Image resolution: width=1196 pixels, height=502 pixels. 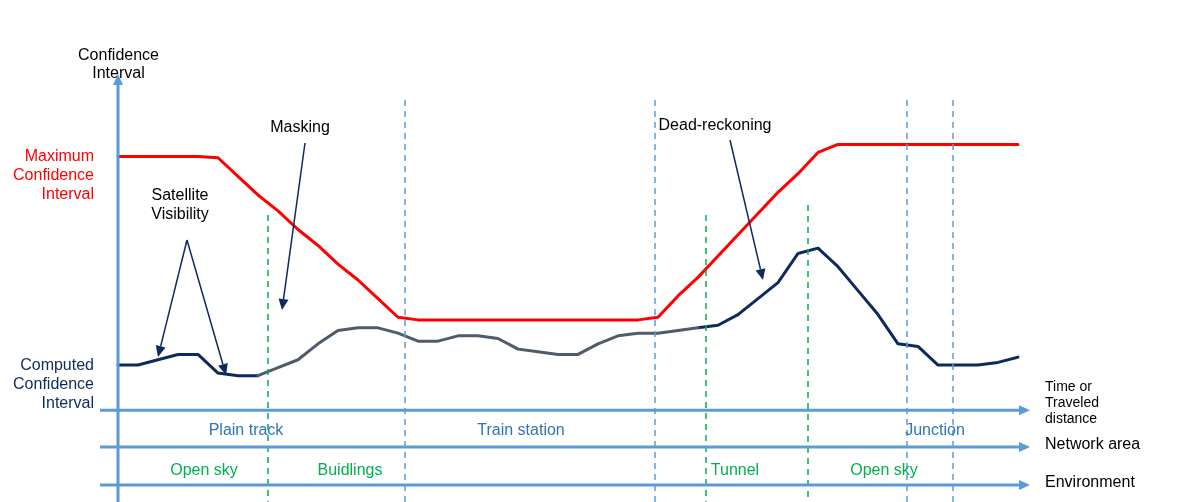 I want to click on series-label: Maximum Confidence Interval, so click(x=54, y=175).